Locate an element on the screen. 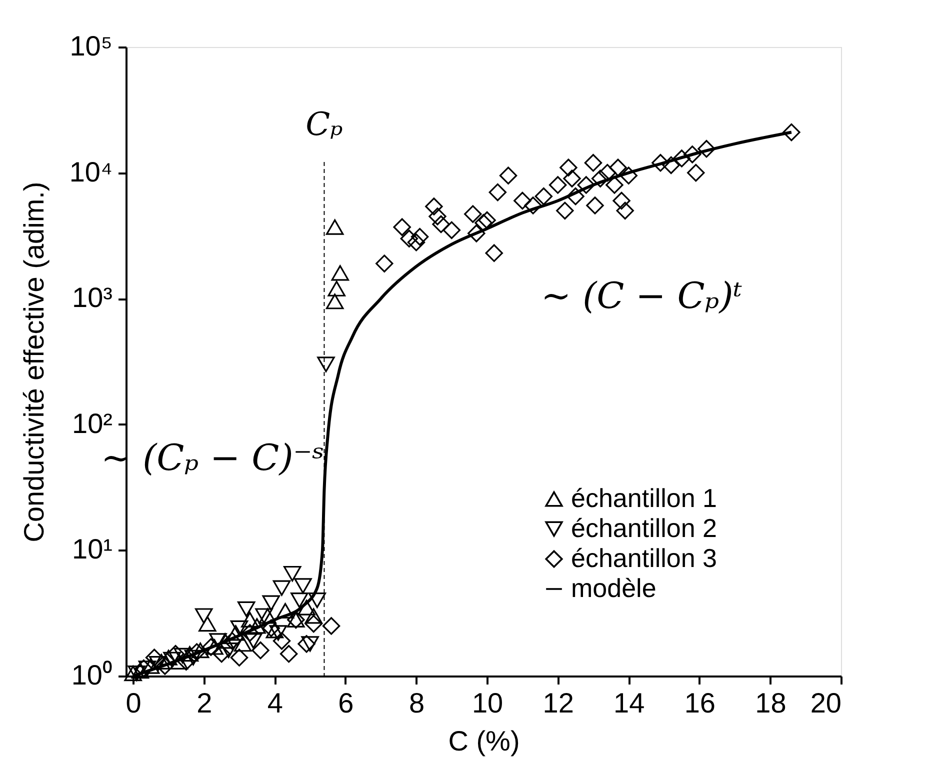 The width and height of the screenshot is (932, 769). y-tick-label: 10² is located at coordinates (92, 423).